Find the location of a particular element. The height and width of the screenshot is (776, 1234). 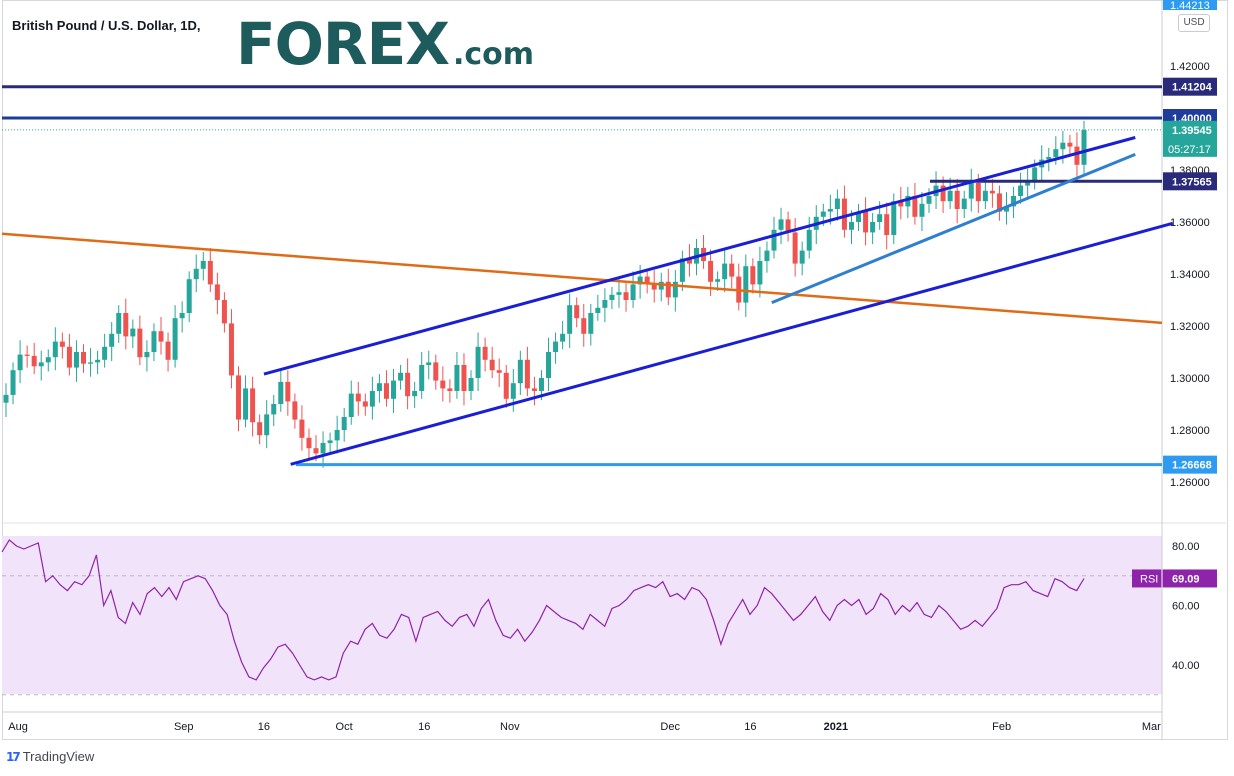

logo-suffix: .com is located at coordinates (493, 54).